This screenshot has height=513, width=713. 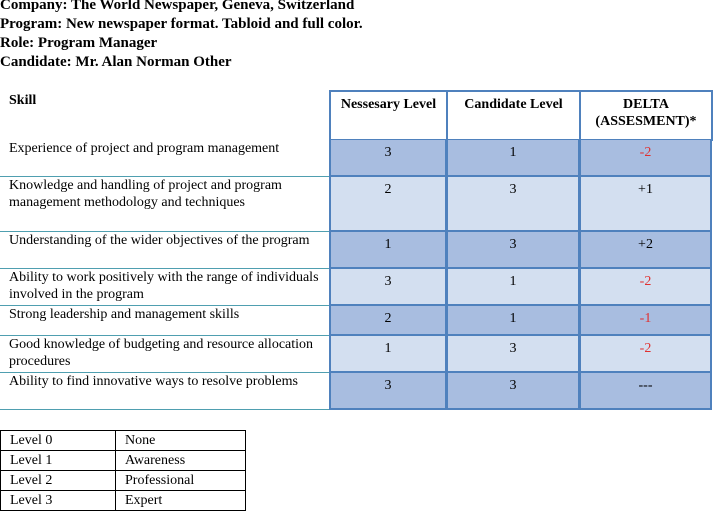 I want to click on legend-level: Level 2, so click(x=58, y=480).